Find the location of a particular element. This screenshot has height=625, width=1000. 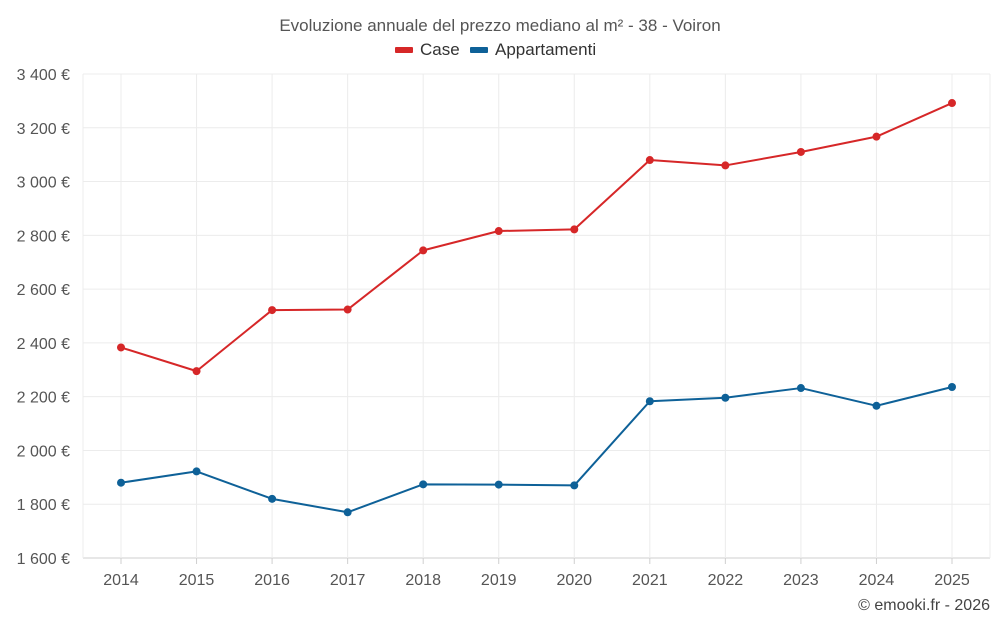

legend-label: Case is located at coordinates (440, 49).